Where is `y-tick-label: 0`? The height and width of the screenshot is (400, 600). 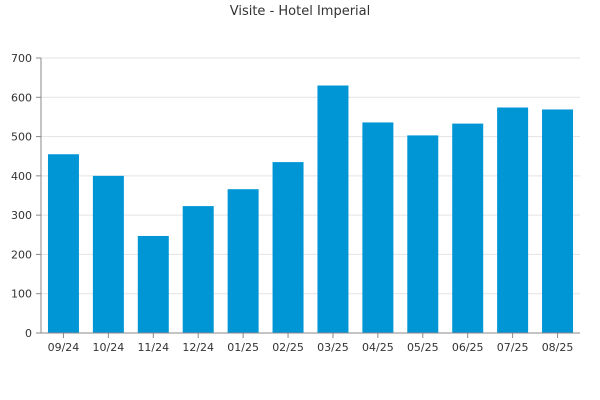
y-tick-label: 0 is located at coordinates (28, 333).